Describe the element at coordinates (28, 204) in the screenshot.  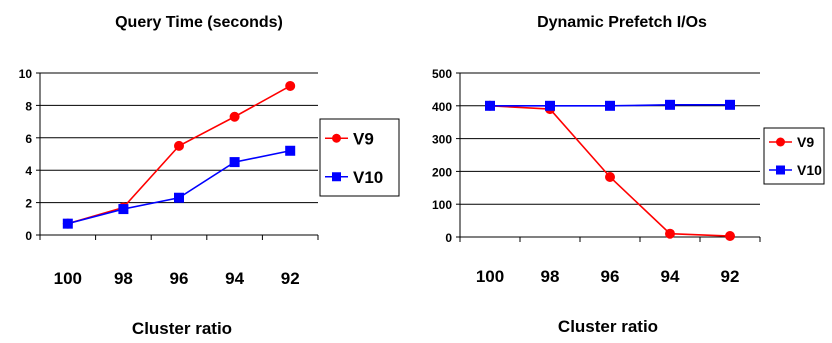
I see `y-tick-label: 2` at that location.